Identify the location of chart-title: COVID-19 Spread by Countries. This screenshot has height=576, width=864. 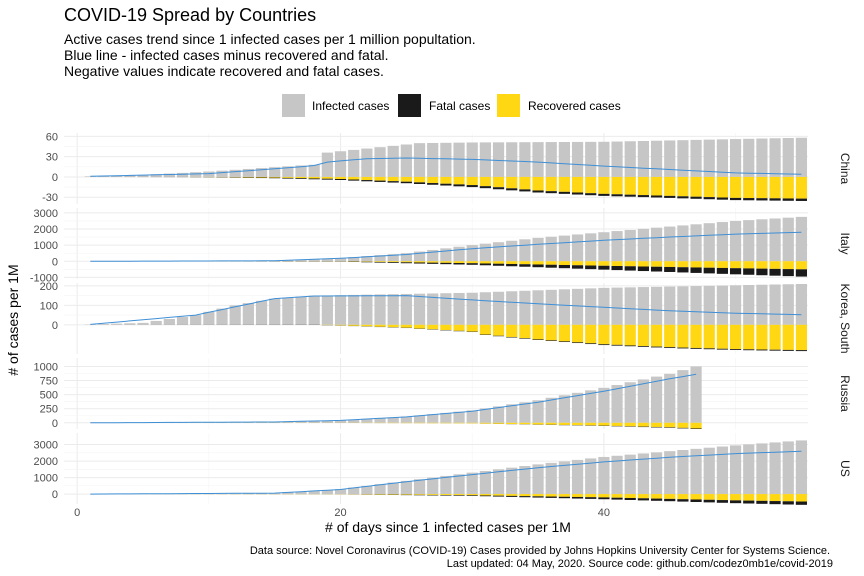
(190, 15).